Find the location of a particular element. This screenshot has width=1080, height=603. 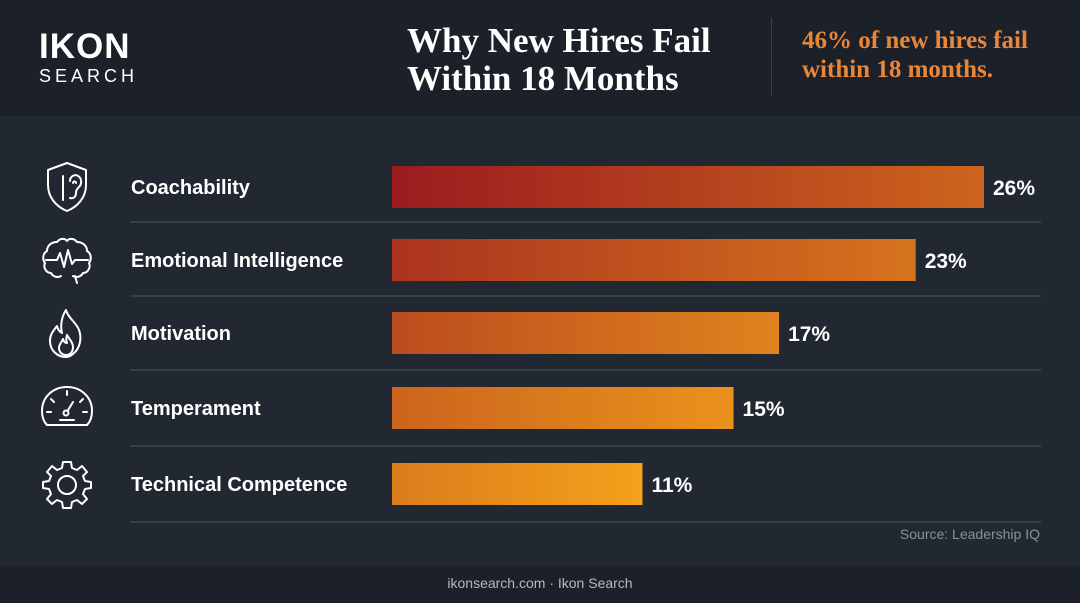

flame-icon is located at coordinates (67, 333).